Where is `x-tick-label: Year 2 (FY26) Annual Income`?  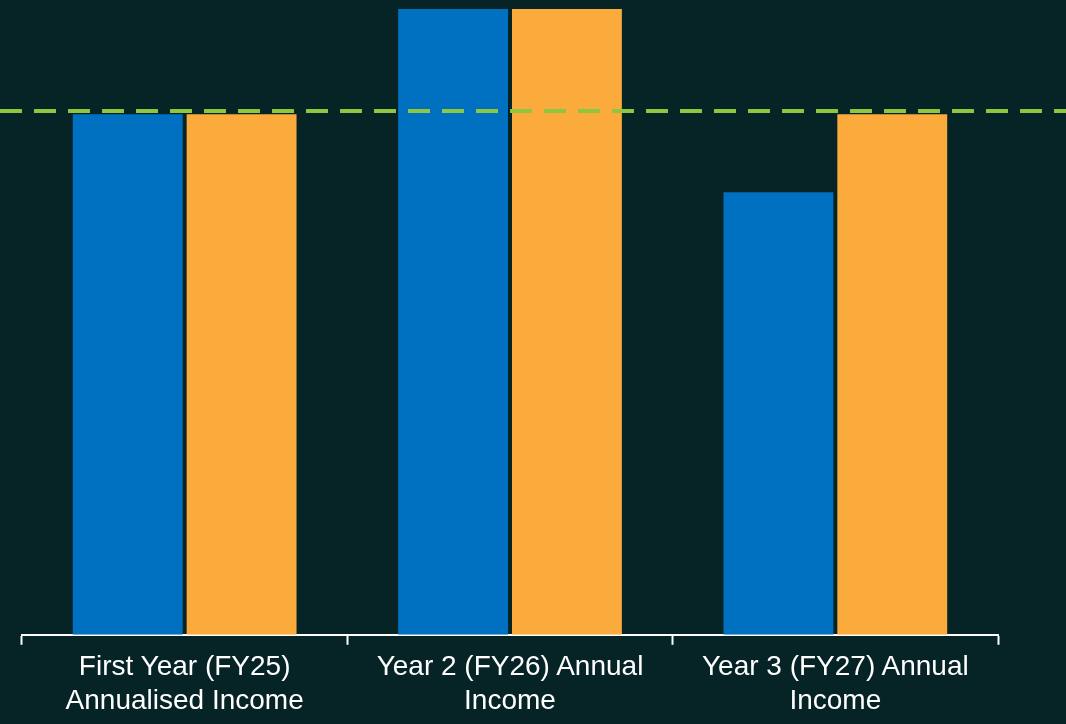
x-tick-label: Year 2 (FY26) Annual Income is located at coordinates (510, 682).